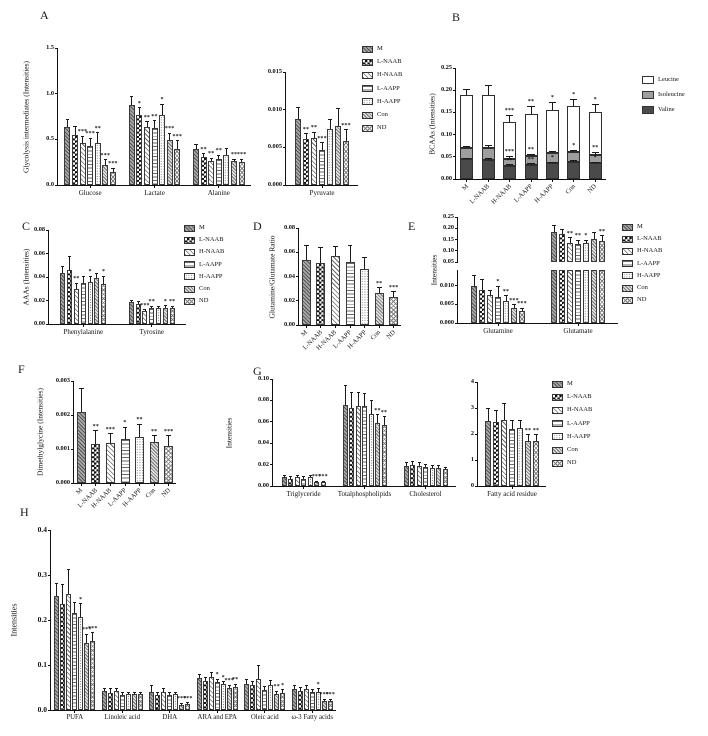  Describe the element at coordinates (472, 433) in the screenshot. I see `y-tick-label: 2` at that location.